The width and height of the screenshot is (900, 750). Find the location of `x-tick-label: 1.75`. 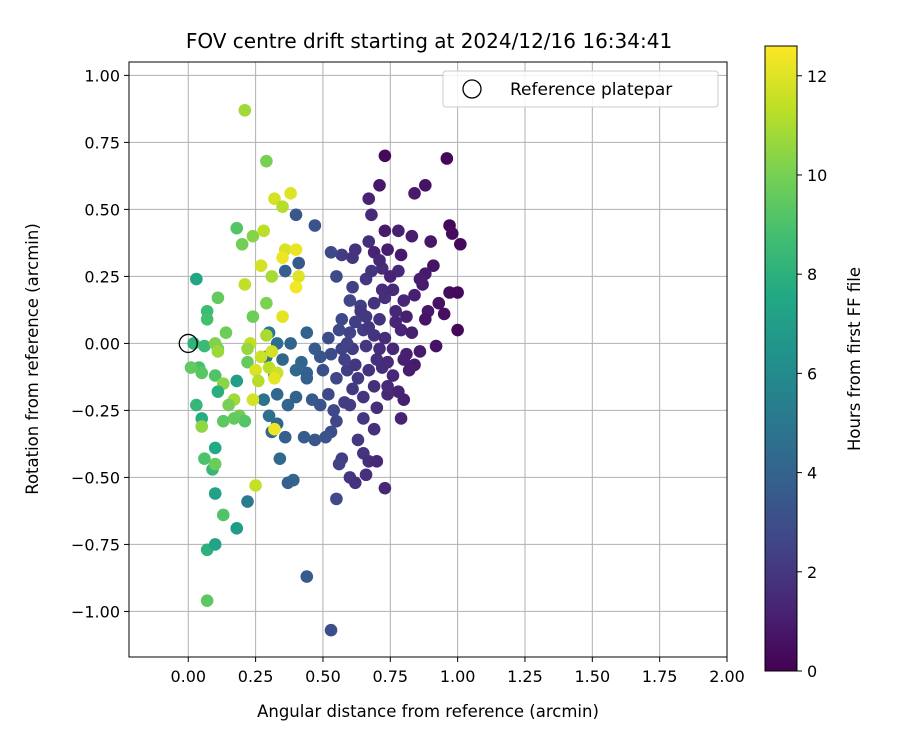

x-tick-label: 1.75 is located at coordinates (660, 676).